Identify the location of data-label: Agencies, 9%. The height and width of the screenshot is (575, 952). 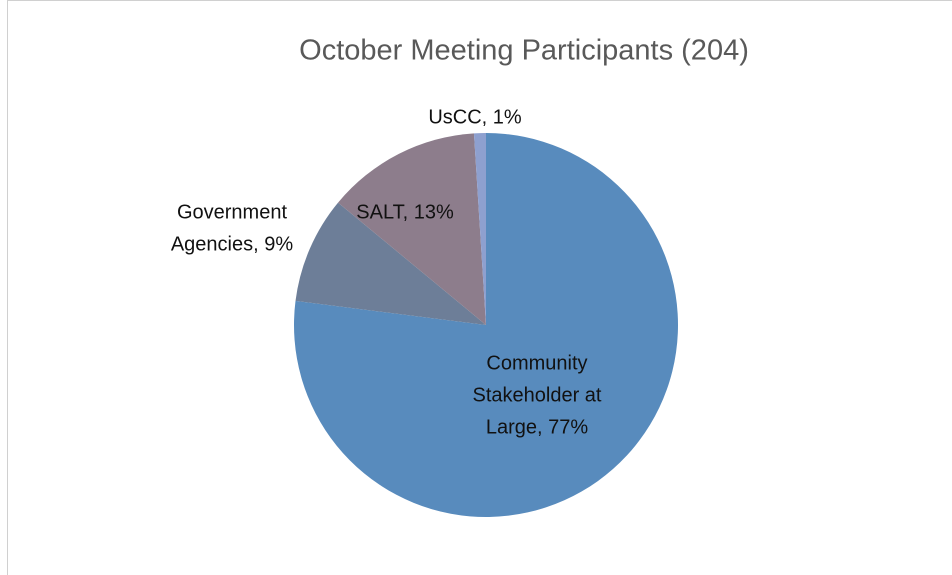
(232, 244).